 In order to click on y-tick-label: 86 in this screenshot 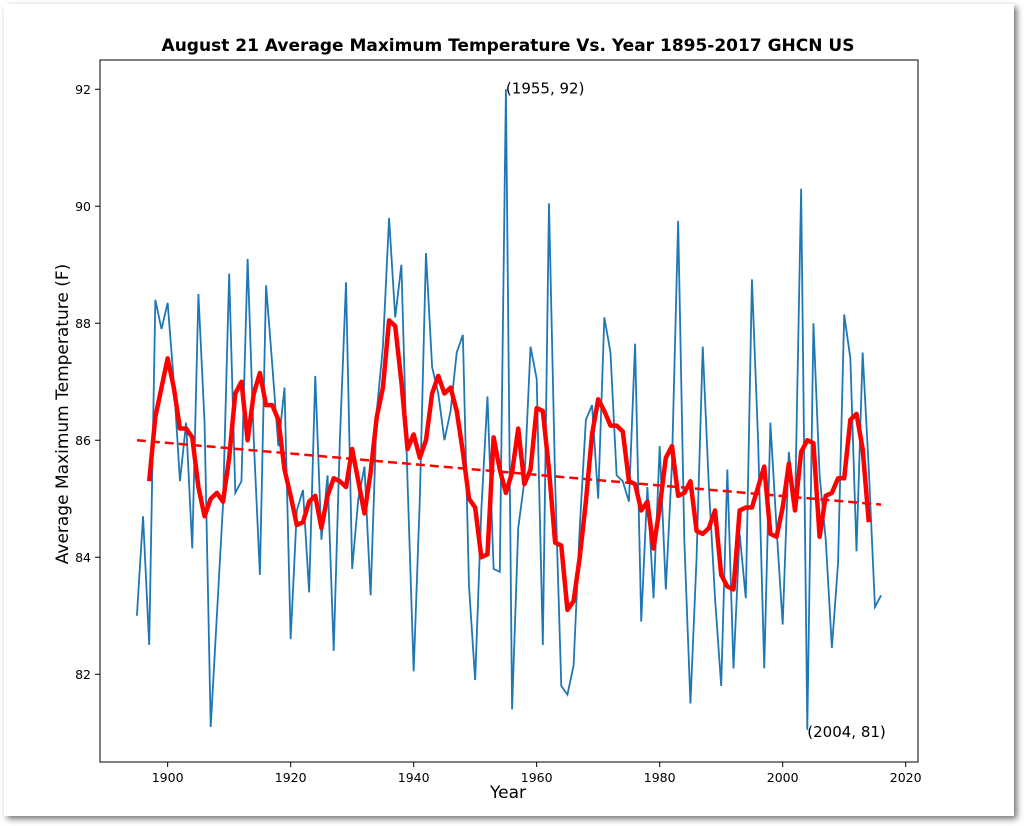, I will do `click(83, 440)`.